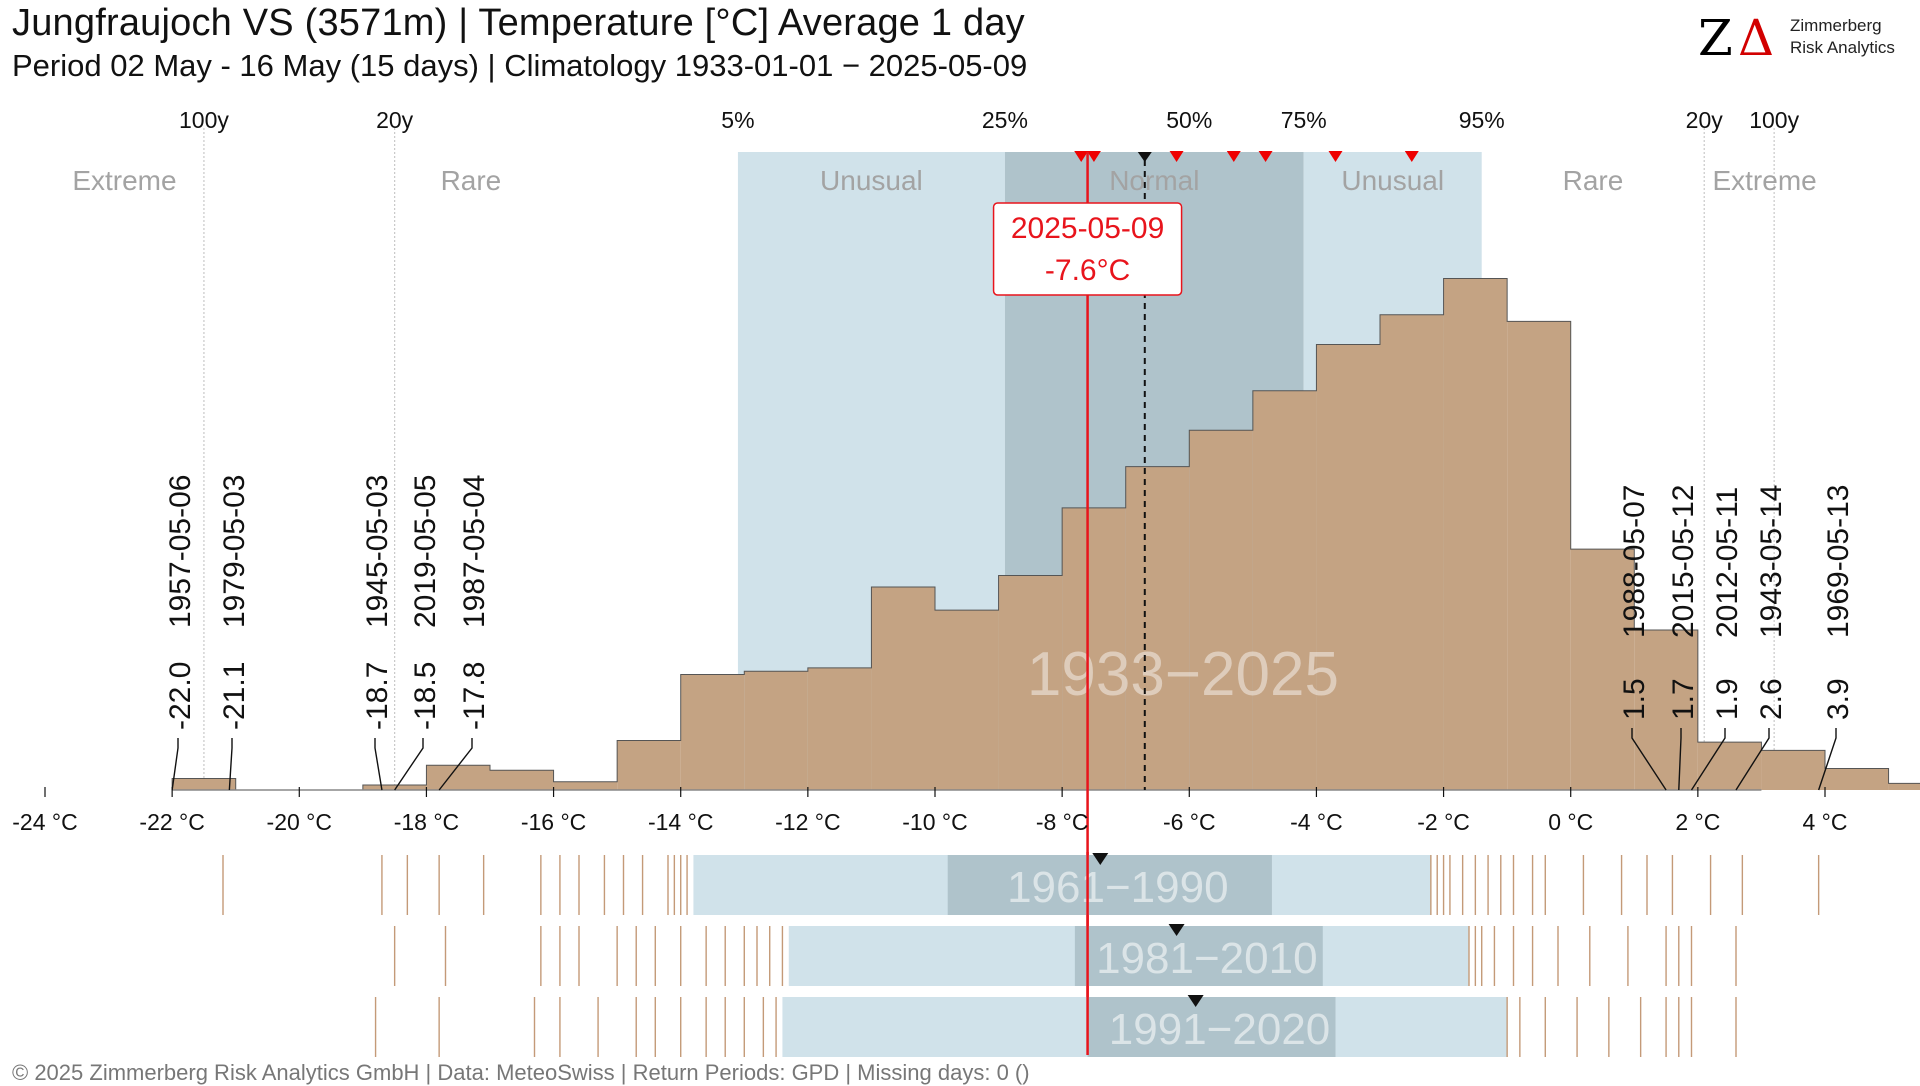  What do you see at coordinates (1838, 561) in the screenshot?
I see `extreme-high-date: 1969-05-13` at bounding box center [1838, 561].